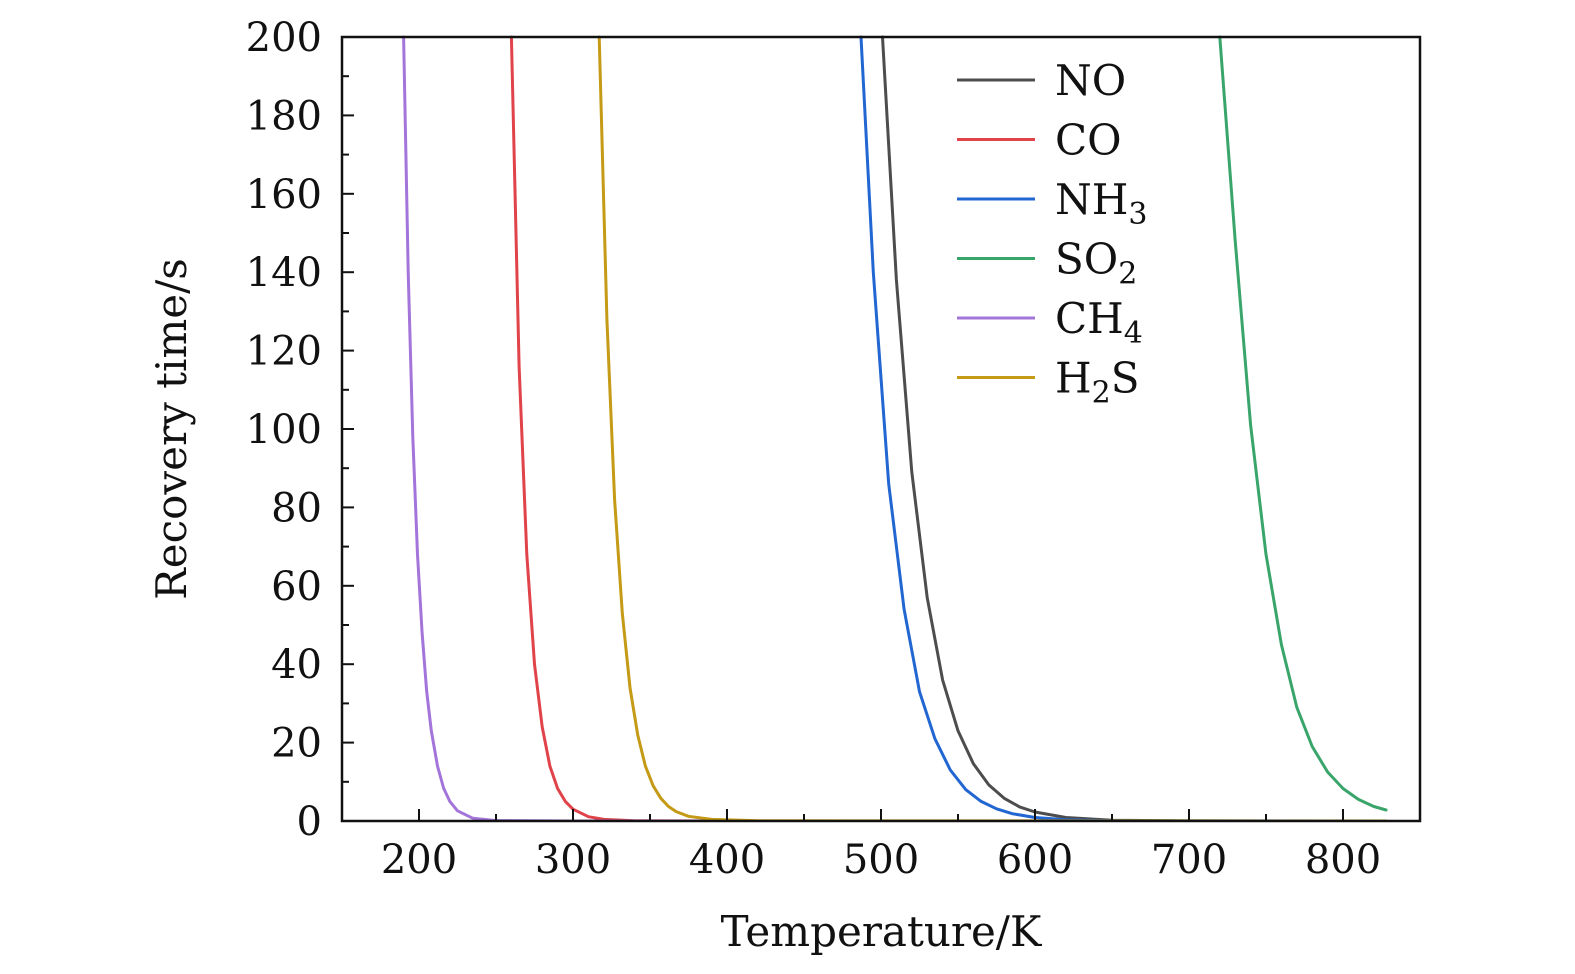 The width and height of the screenshot is (1575, 974). I want to click on y-tick-label-60: 60, so click(296, 587).